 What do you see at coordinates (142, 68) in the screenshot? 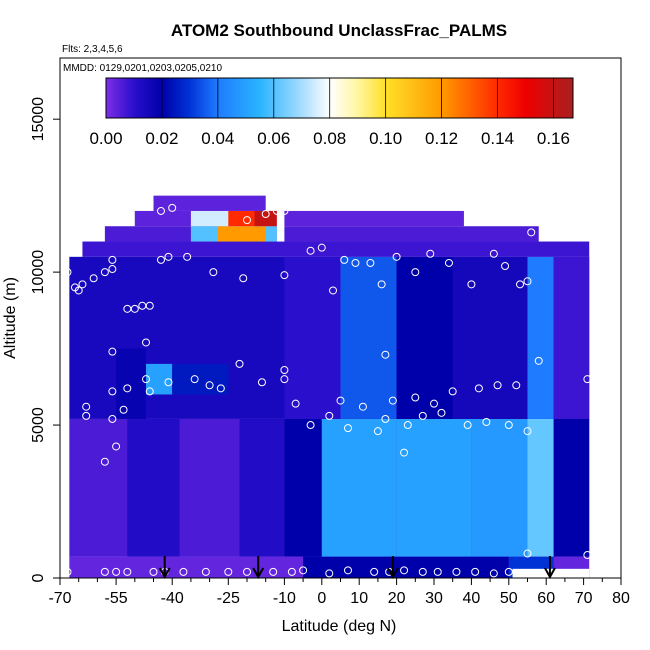
I see `mmdd-annotation: MMDD: 0129,0201,0203,0205,0210` at bounding box center [142, 68].